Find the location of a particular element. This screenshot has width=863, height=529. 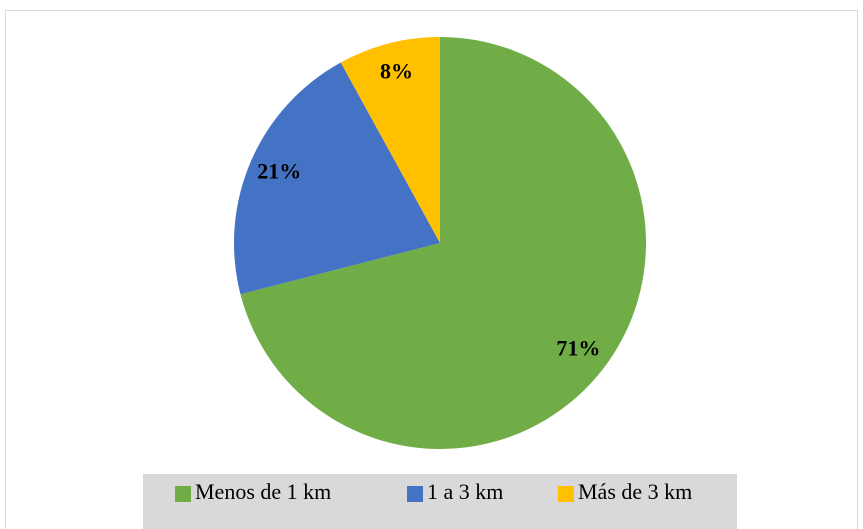

data-label: 71% is located at coordinates (578, 347).